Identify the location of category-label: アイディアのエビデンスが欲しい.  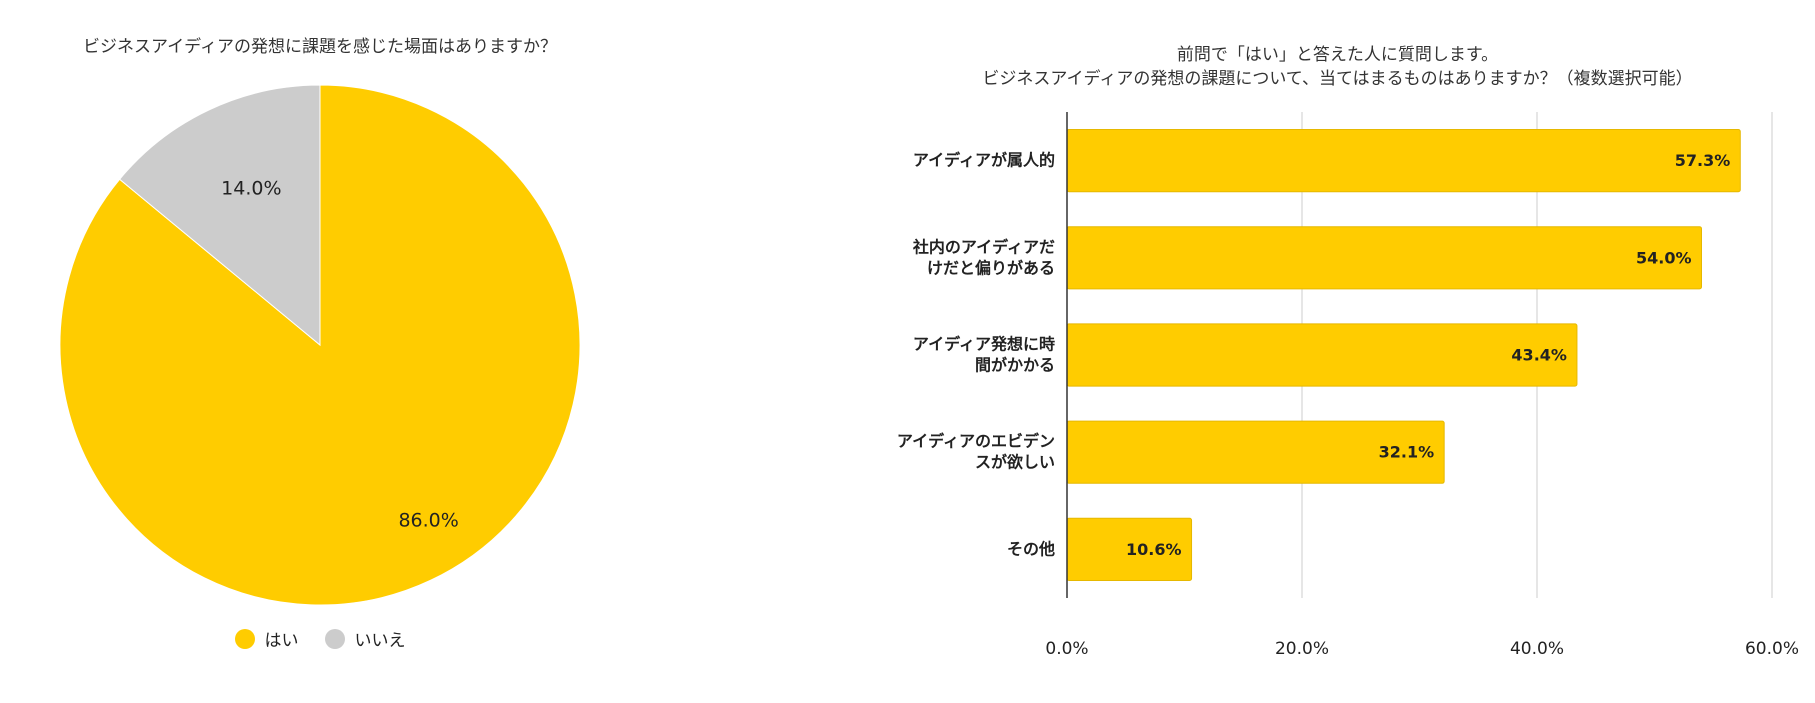
(976, 451).